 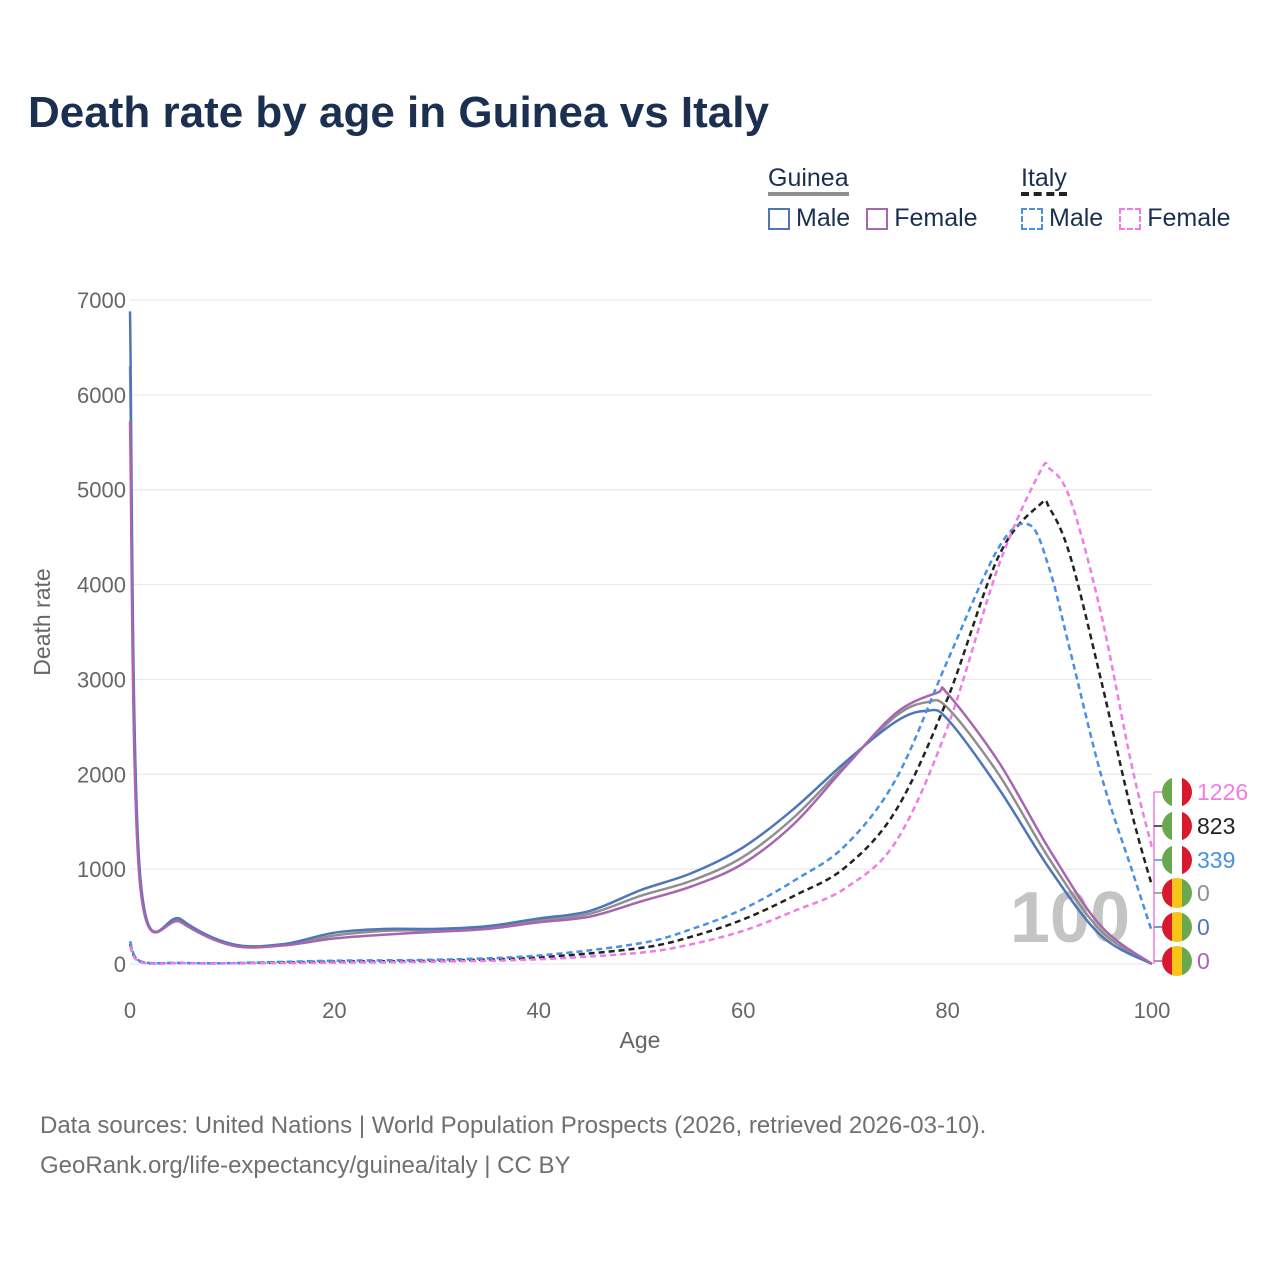 What do you see at coordinates (808, 180) in the screenshot?
I see `legend-title-guinea: Guinea` at bounding box center [808, 180].